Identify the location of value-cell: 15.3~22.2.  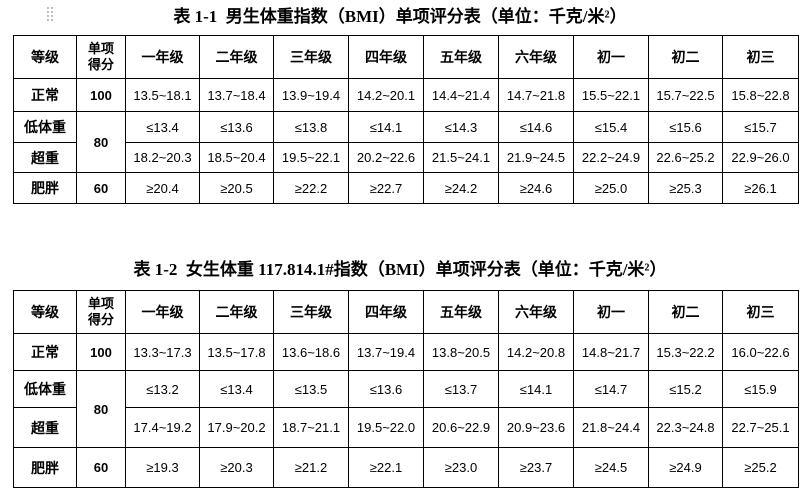
(685, 352).